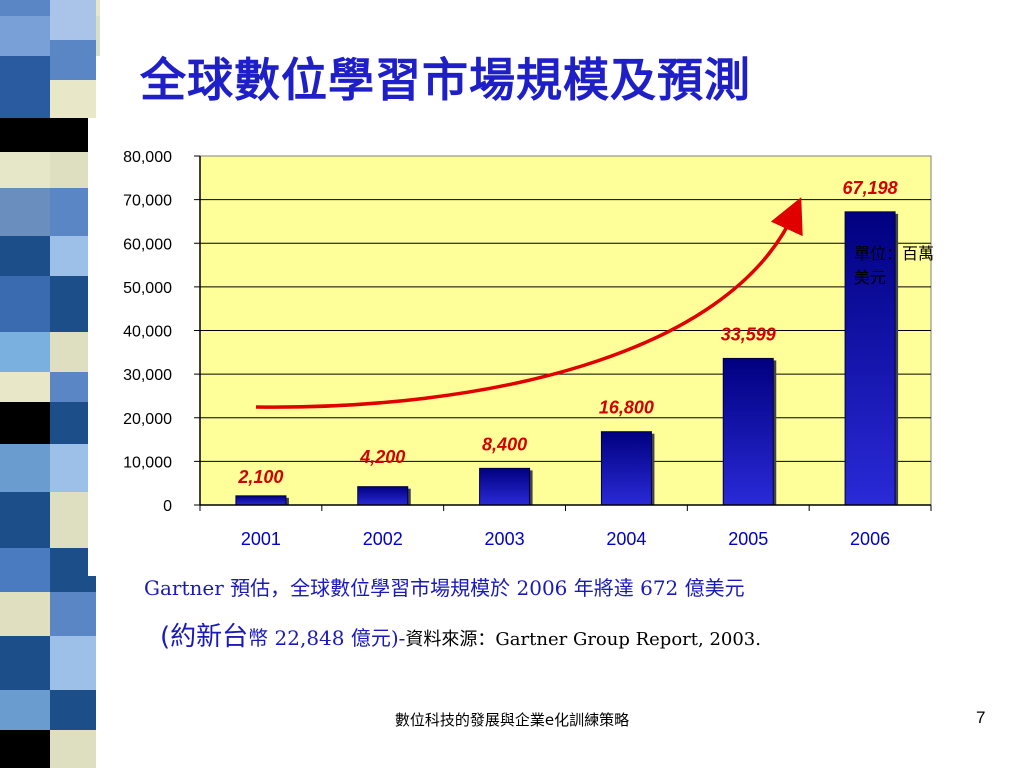 The height and width of the screenshot is (768, 1024). What do you see at coordinates (626, 539) in the screenshot?
I see `x-tick-label: 2004` at bounding box center [626, 539].